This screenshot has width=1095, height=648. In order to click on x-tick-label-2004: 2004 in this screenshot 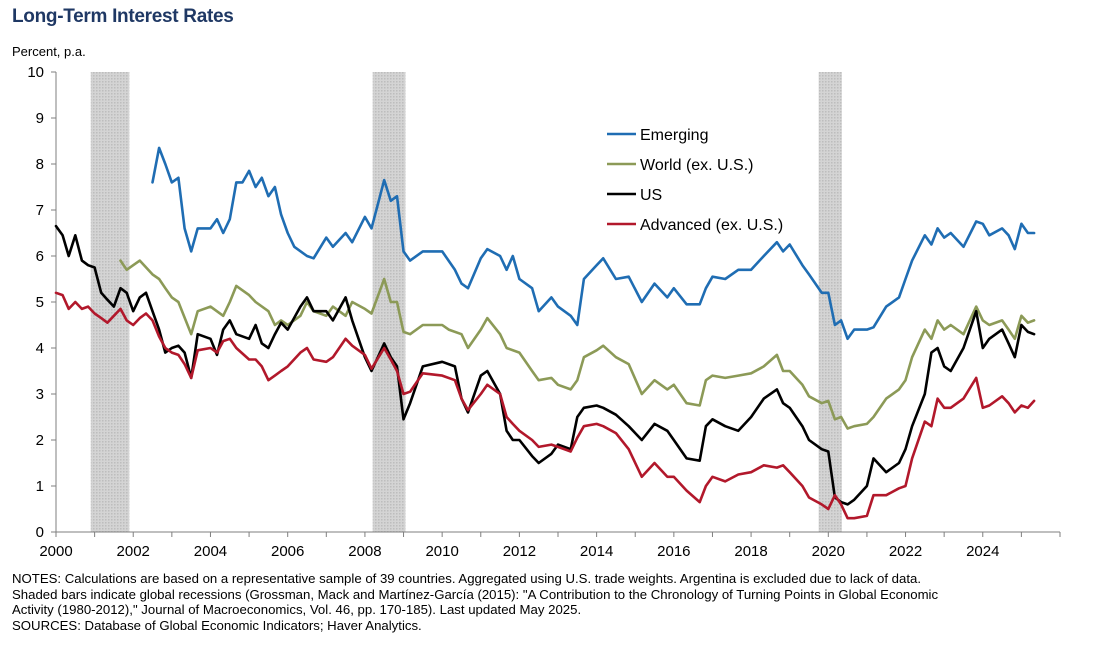, I will do `click(210, 551)`.